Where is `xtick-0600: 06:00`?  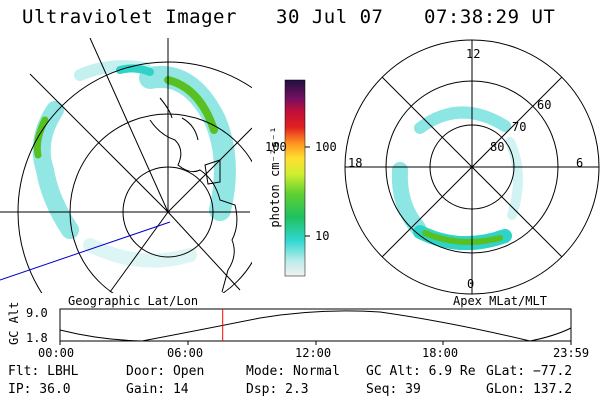 xtick-0600: 06:00 is located at coordinates (185, 353).